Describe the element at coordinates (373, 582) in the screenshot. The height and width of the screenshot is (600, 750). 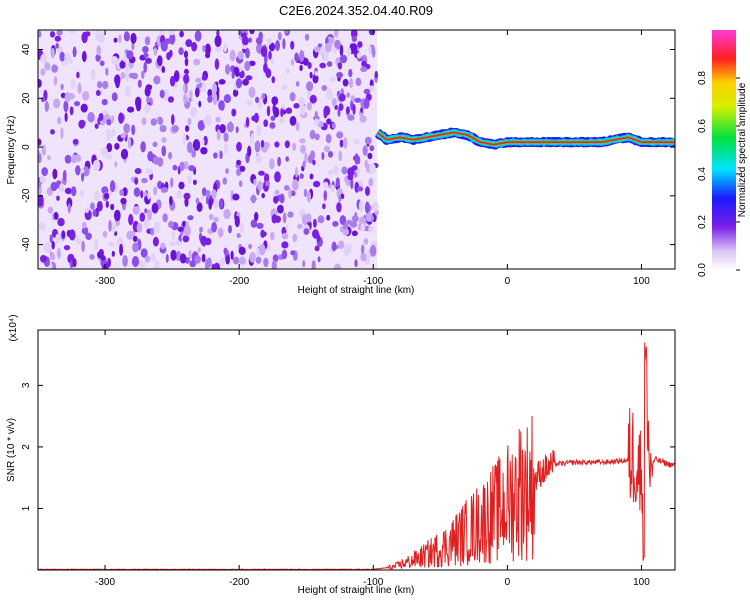
I see `bottom-xtick-label: -100` at that location.